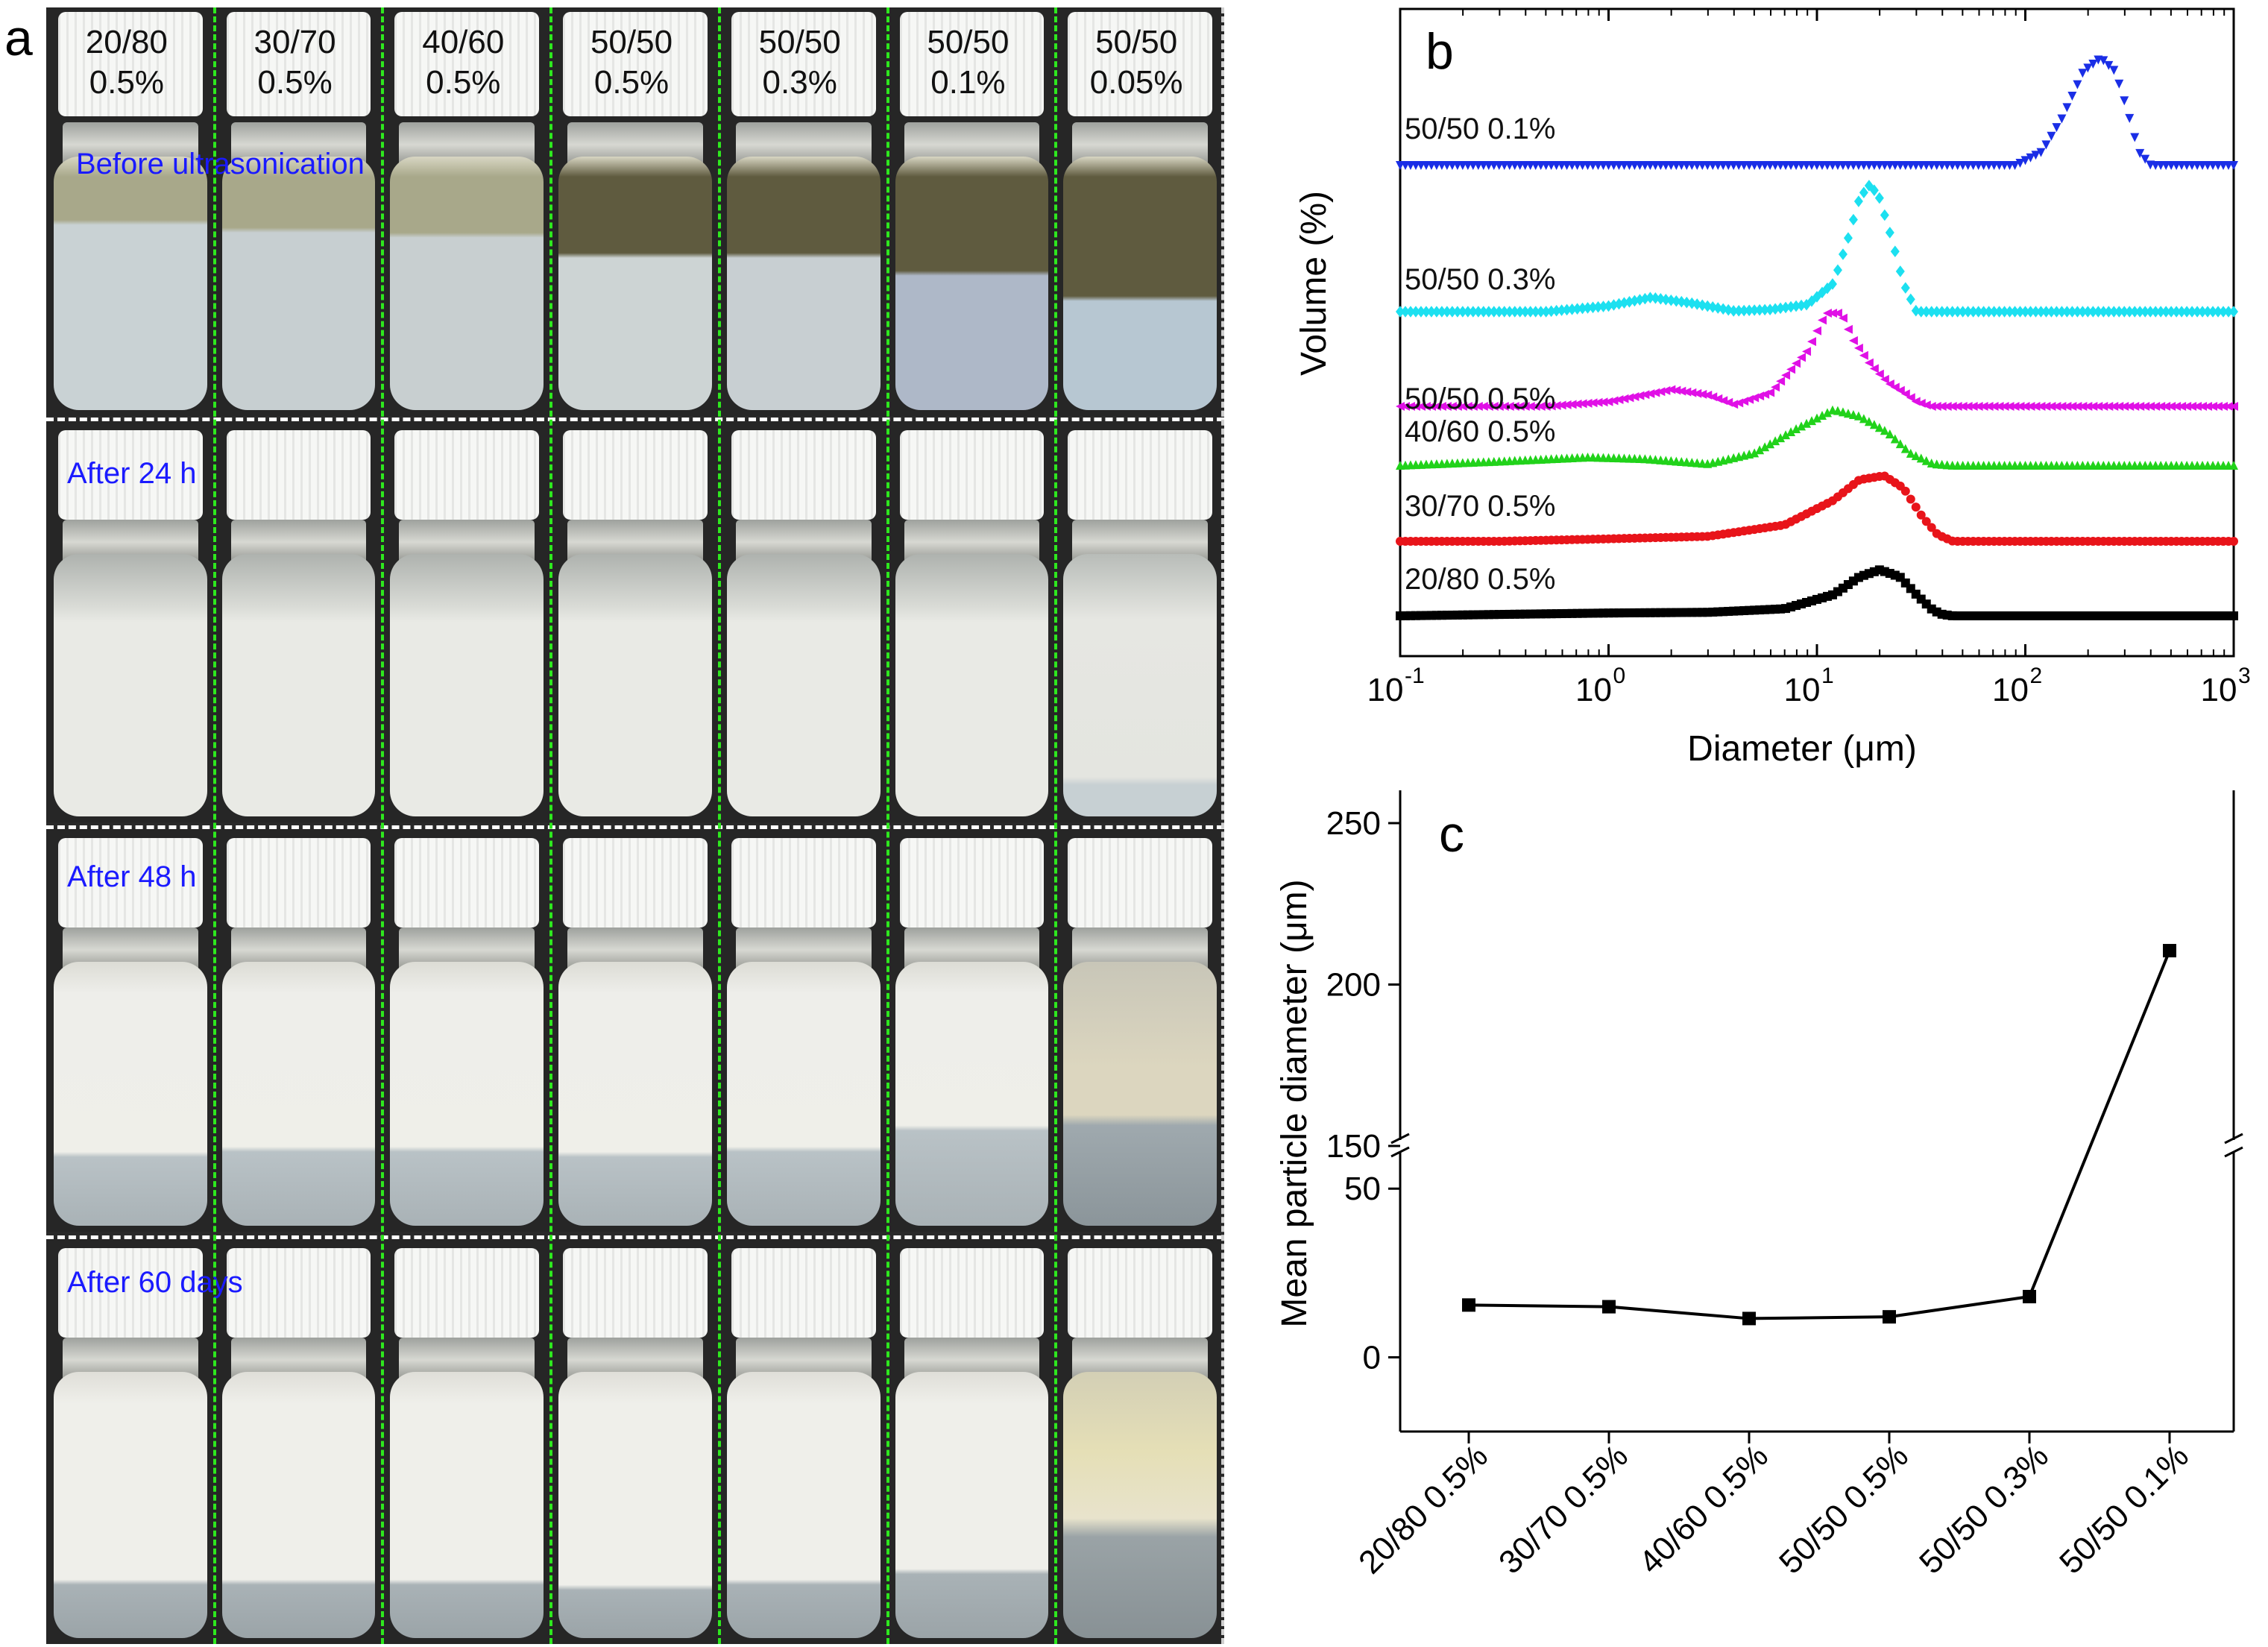  I want to click on x-tick-label: 30/70 0.5%, so click(1563, 1509).